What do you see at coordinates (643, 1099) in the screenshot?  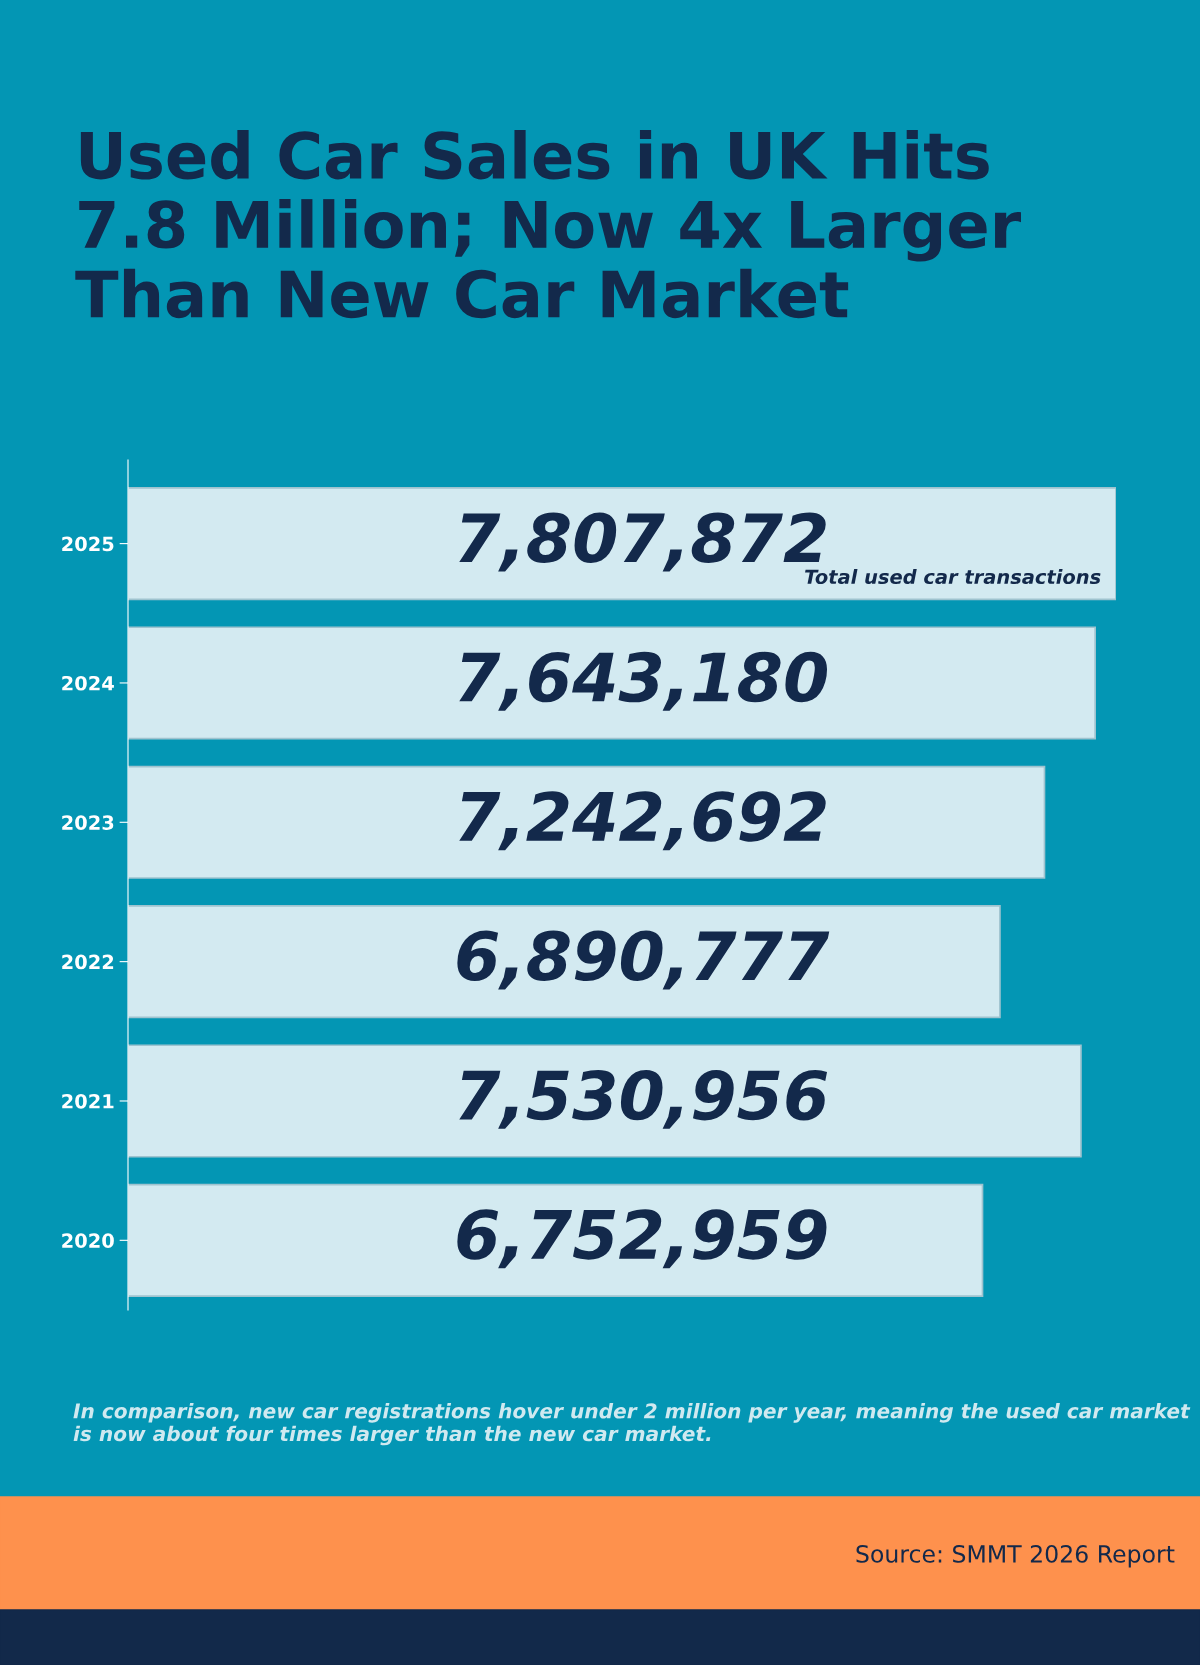 I see `data-label: 7,530,956` at bounding box center [643, 1099].